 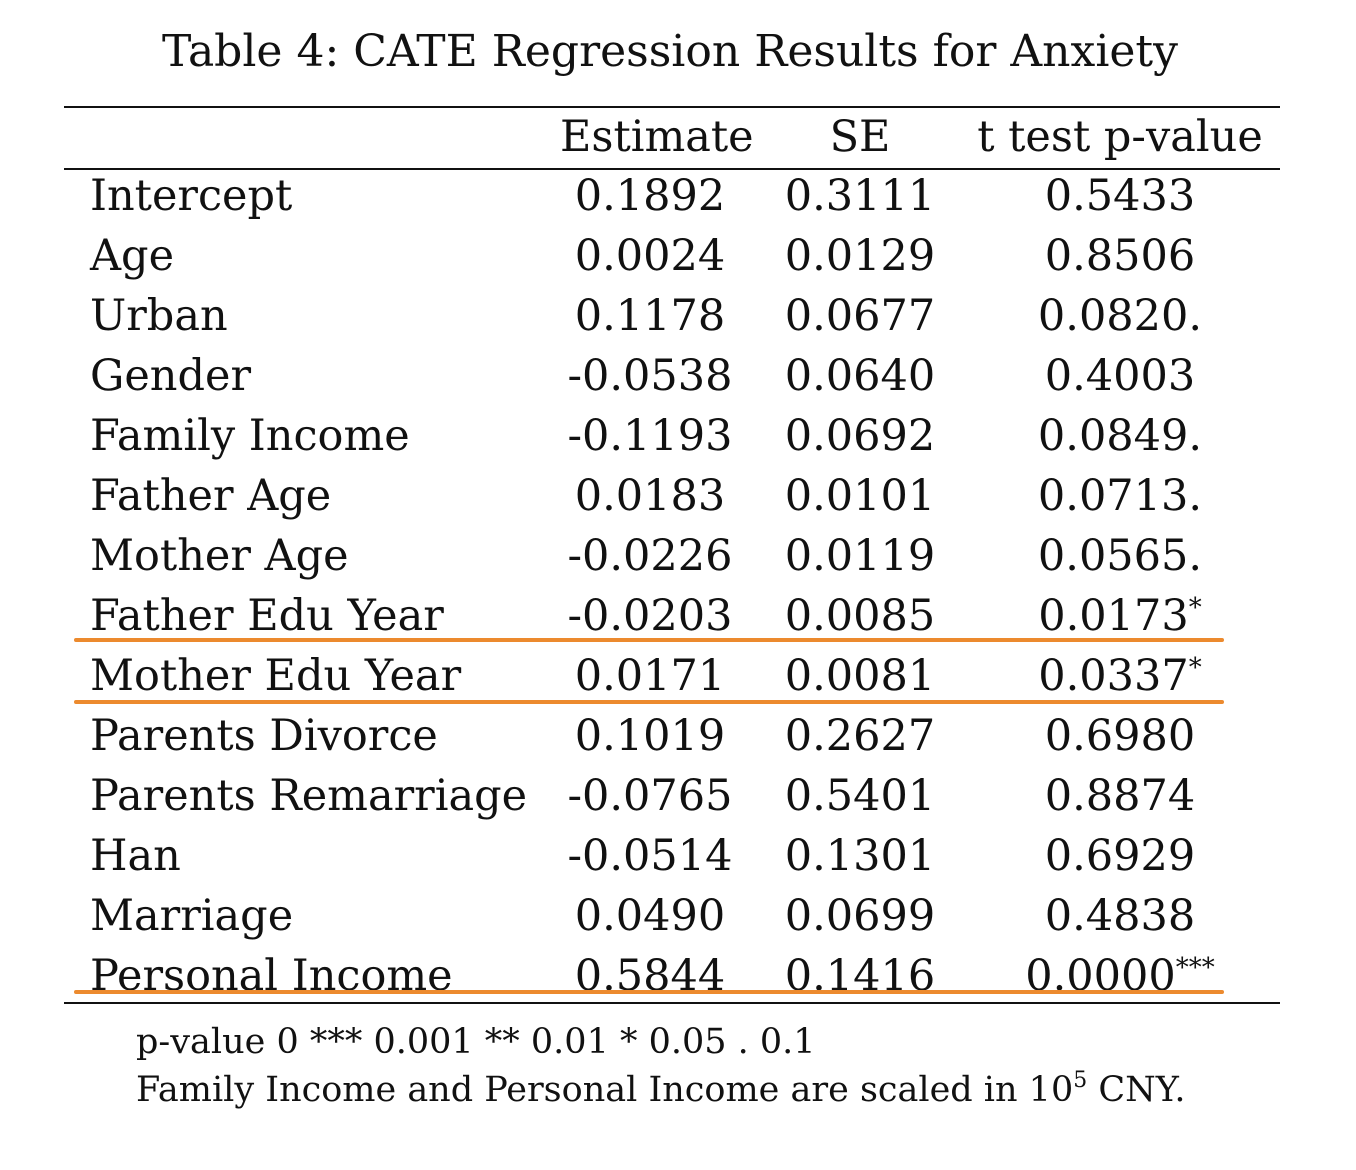 I want to click on row-pvalue-cell: 0.4003, so click(x=1120, y=376).